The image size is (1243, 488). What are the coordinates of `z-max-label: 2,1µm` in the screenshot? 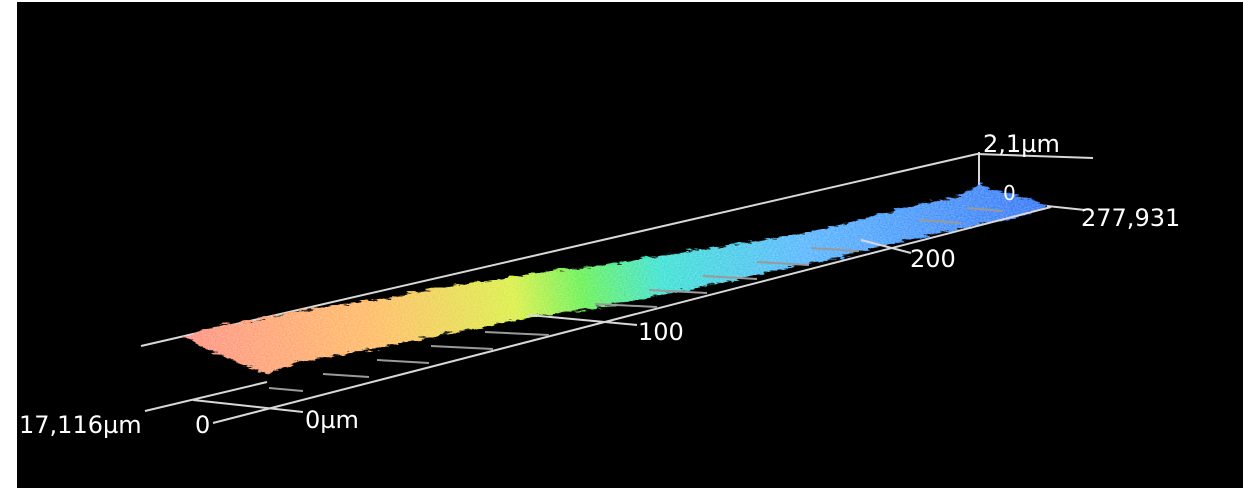 It's located at (1021, 144).